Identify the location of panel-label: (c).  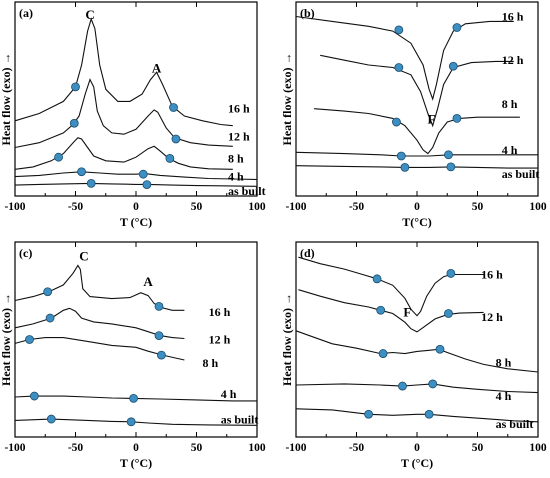
(25, 253).